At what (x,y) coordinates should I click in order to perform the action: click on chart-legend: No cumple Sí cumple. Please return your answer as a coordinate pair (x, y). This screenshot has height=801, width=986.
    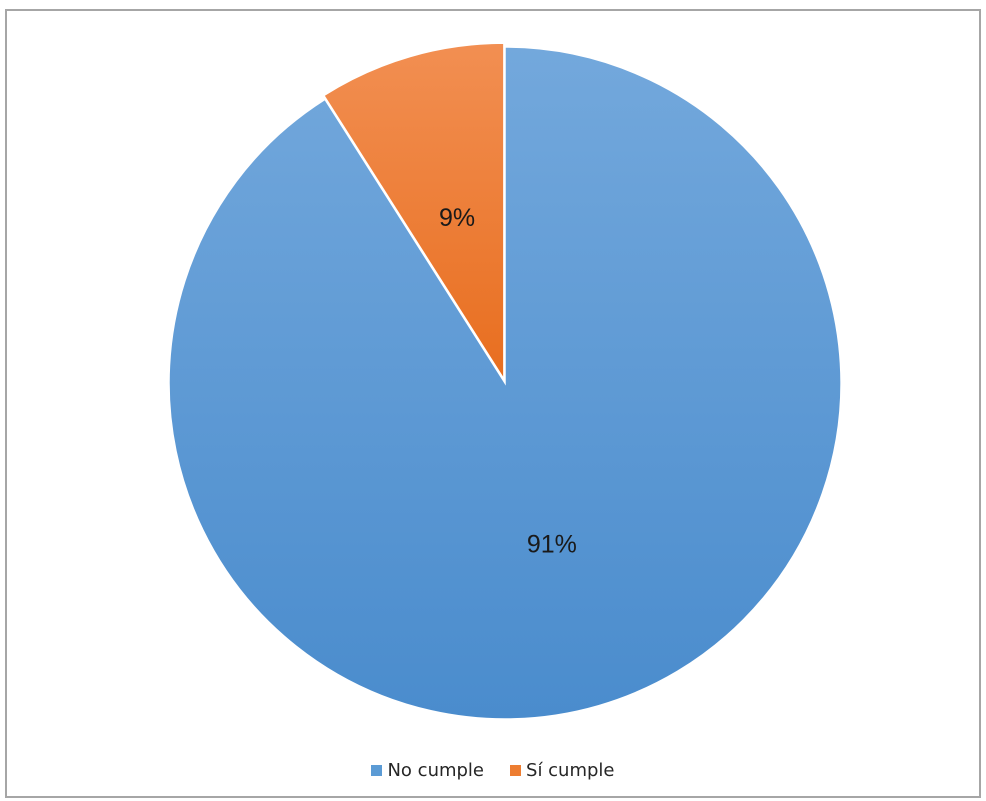
    Looking at the image, I should click on (493, 770).